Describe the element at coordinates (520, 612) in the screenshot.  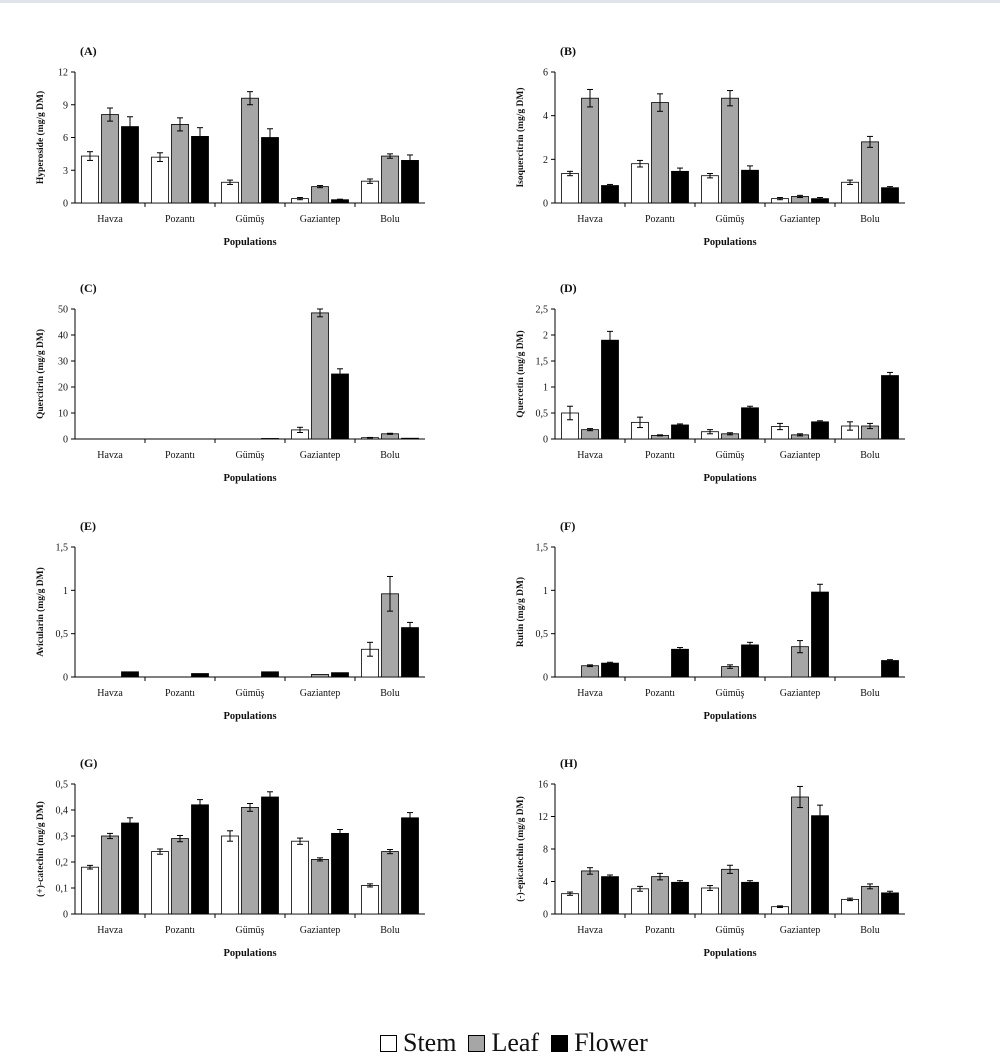
I see `y-axis-label: Rutin (mg/g DM)` at that location.